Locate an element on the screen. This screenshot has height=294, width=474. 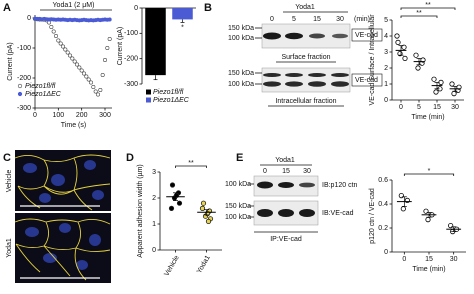
y-tick-label: 0.6 is located at coordinates (383, 180).